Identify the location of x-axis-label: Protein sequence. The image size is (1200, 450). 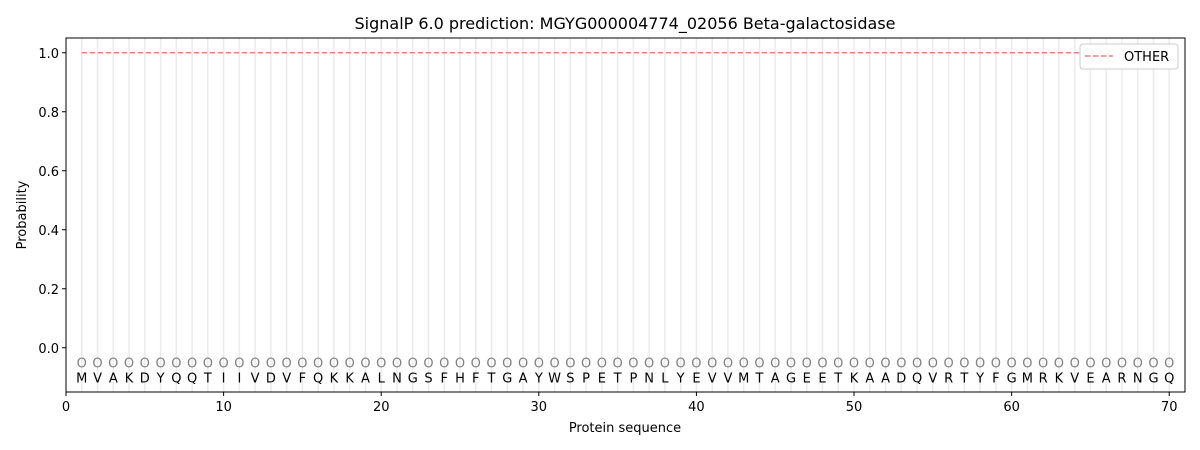
(625, 428).